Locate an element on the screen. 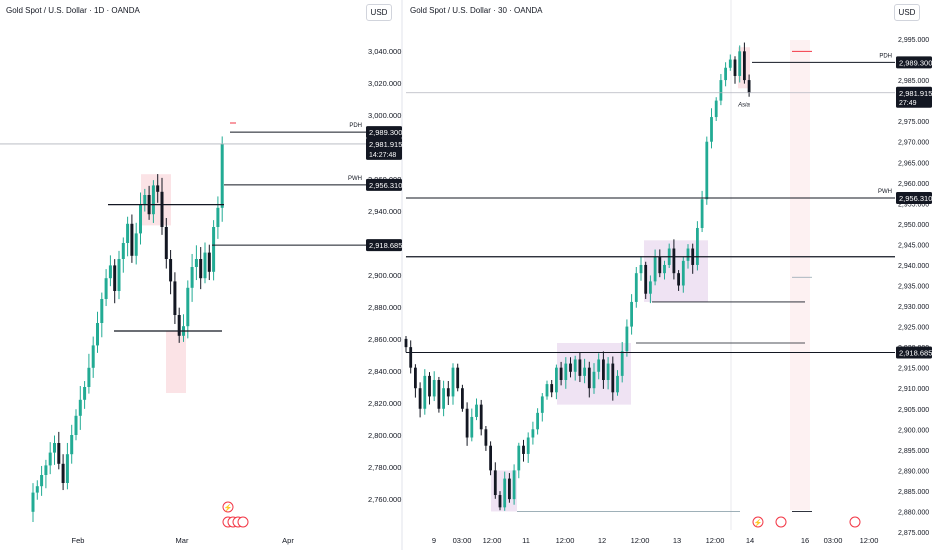 This screenshot has height=550, width=932. y-axis-tick-label: 2,890.000 is located at coordinates (913, 471).